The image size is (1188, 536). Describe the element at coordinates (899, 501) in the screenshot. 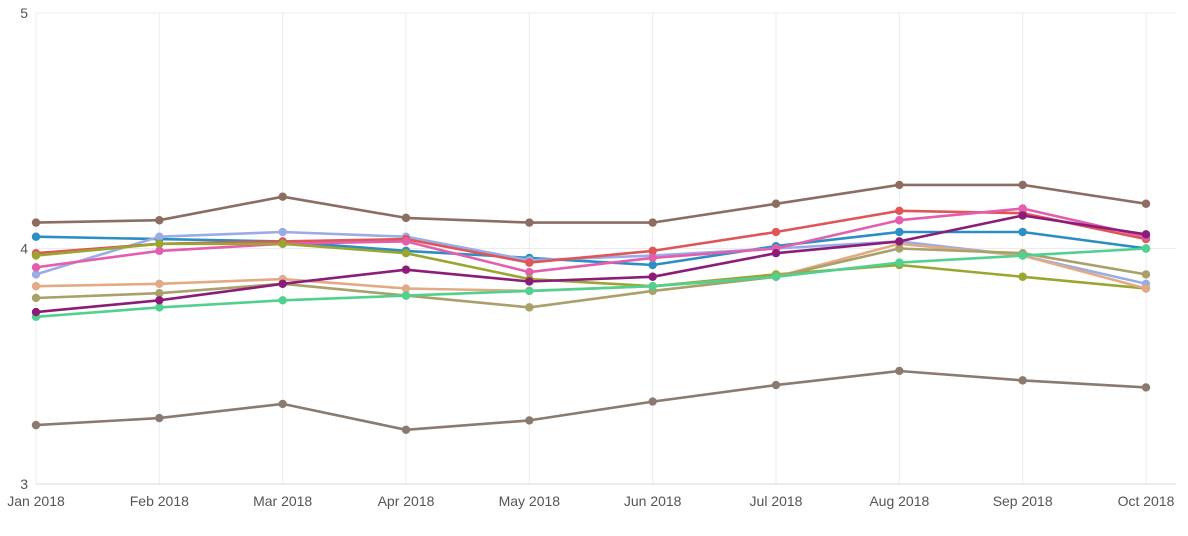

I see `x-tick-label: Aug 2018` at that location.